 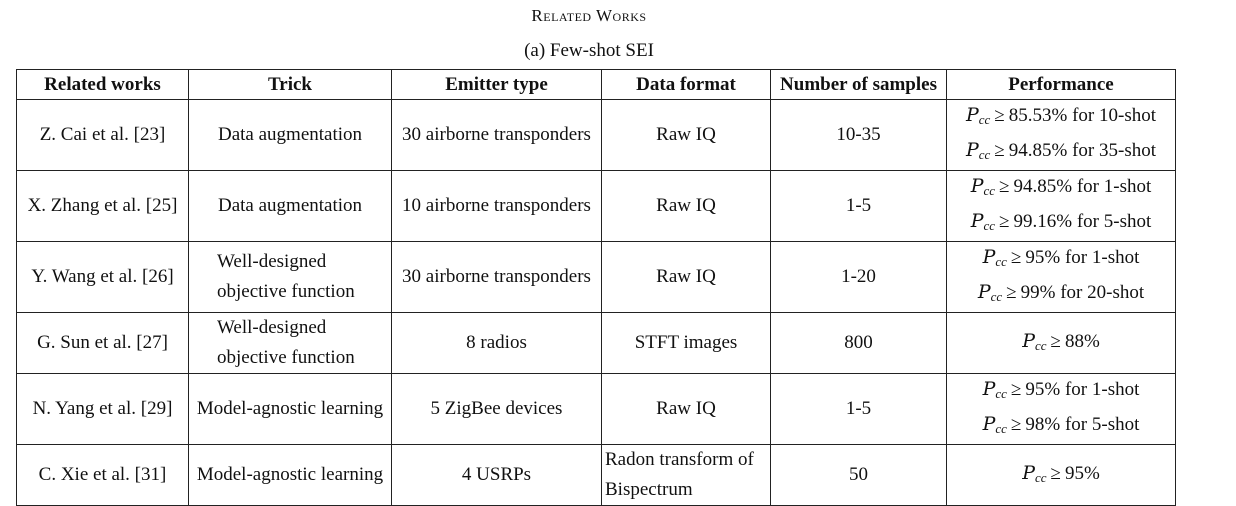 What do you see at coordinates (496, 84) in the screenshot?
I see `header-emitter-type: Emitter type` at bounding box center [496, 84].